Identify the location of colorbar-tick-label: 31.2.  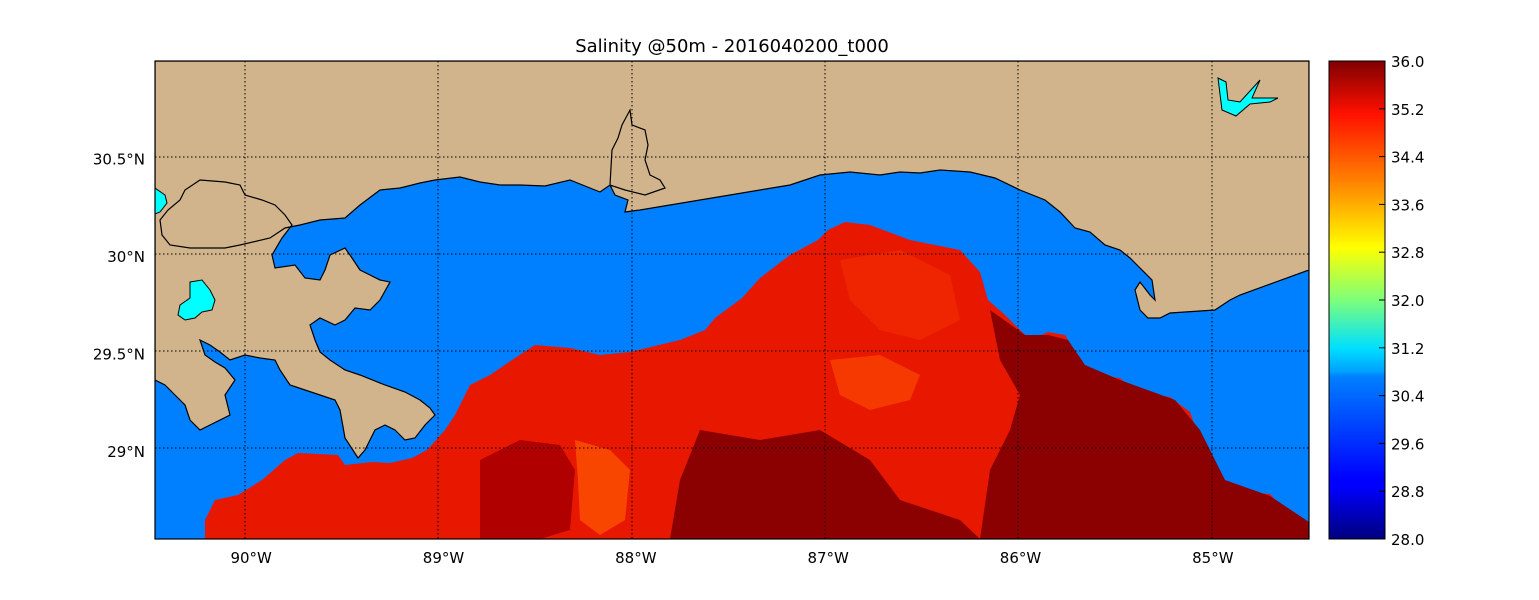
(1407, 349).